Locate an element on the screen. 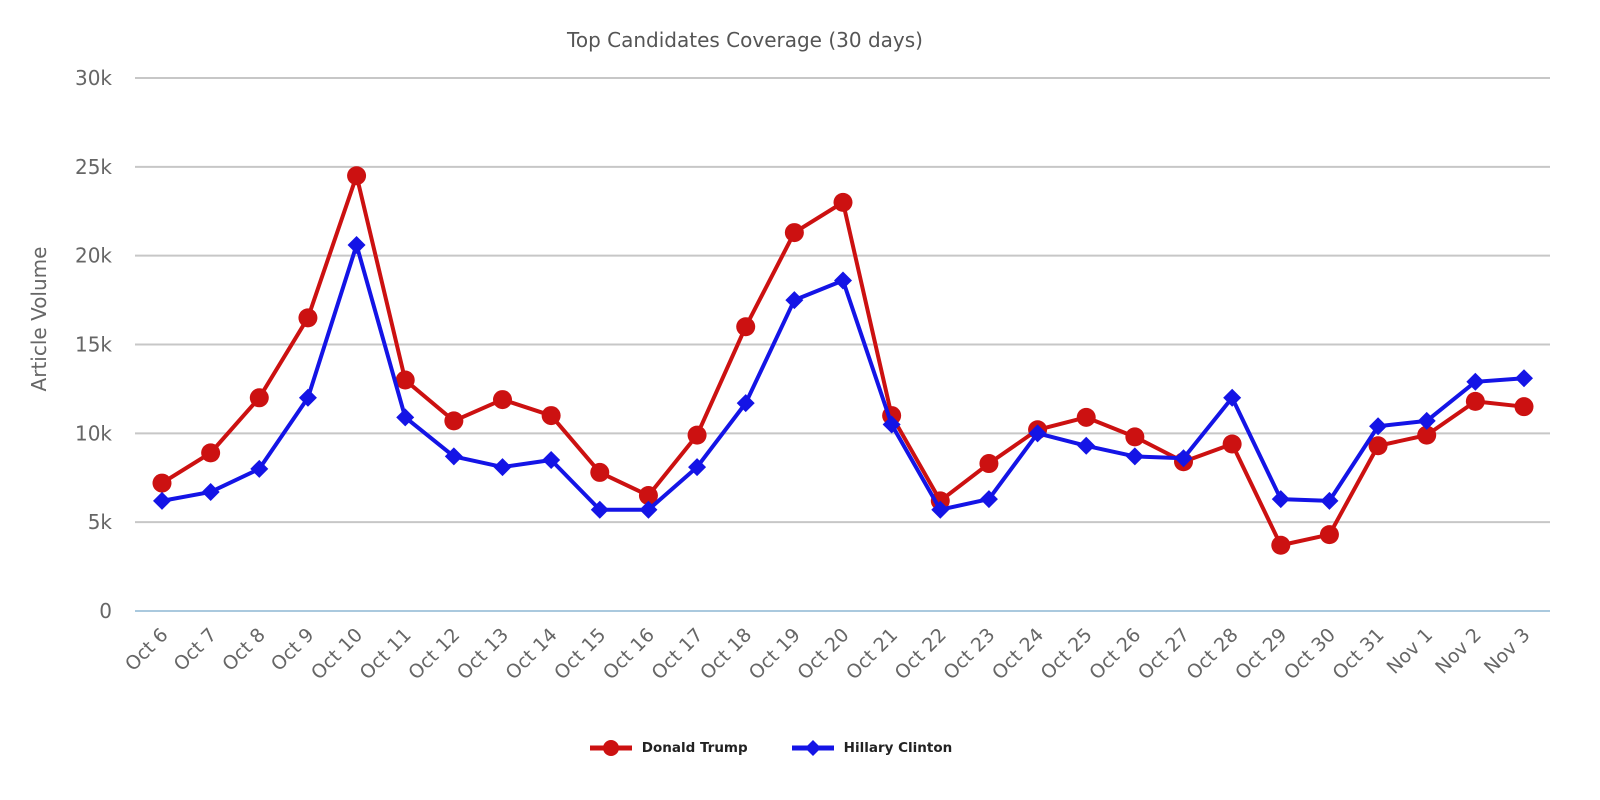  chart-title: Top Candidates Coverage (30 days) is located at coordinates (745, 40).